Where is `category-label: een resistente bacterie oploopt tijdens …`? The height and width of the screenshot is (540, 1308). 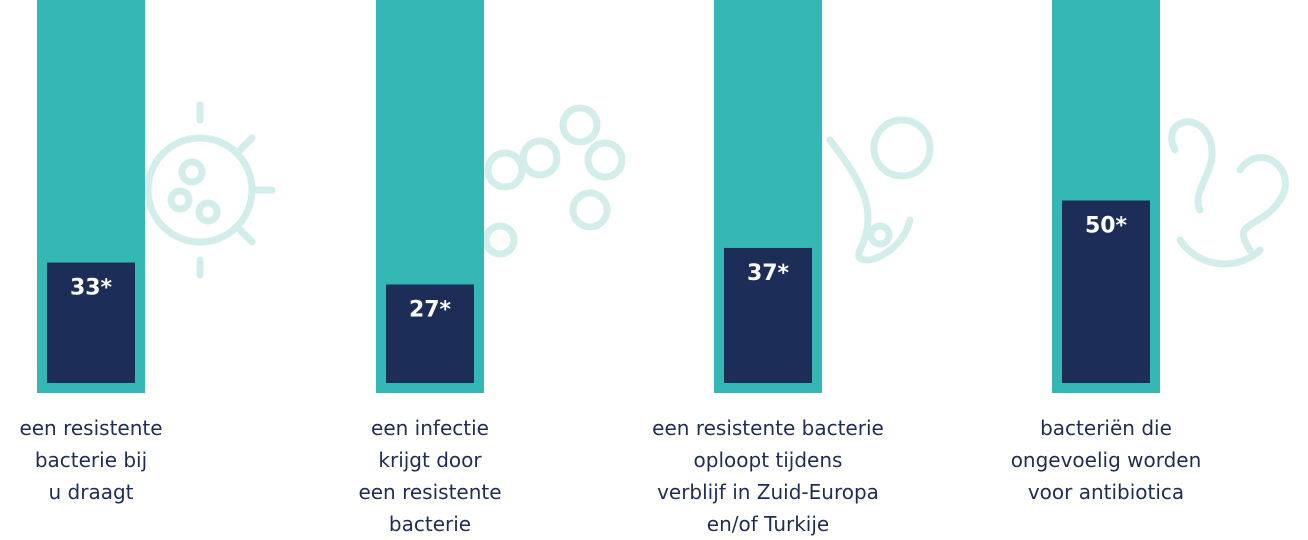
category-label: een resistente bacterie oploopt tijdens … is located at coordinates (768, 476).